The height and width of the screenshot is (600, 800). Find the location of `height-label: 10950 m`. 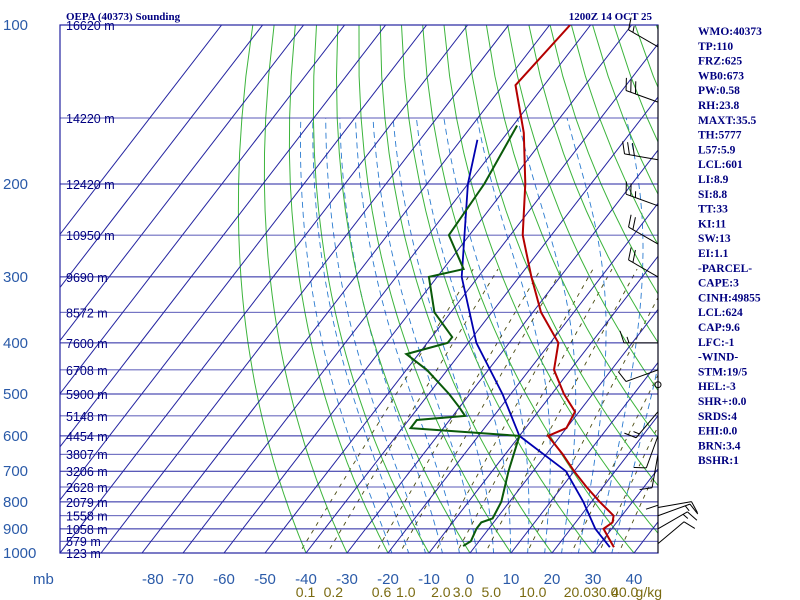

height-label: 10950 m is located at coordinates (90, 236).